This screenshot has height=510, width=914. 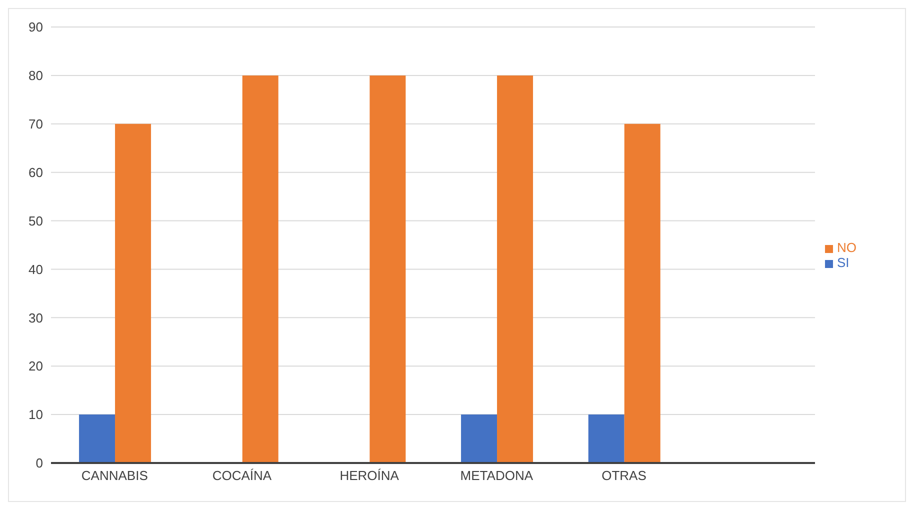 What do you see at coordinates (114, 476) in the screenshot?
I see `x-tick-label: CANNABIS` at bounding box center [114, 476].